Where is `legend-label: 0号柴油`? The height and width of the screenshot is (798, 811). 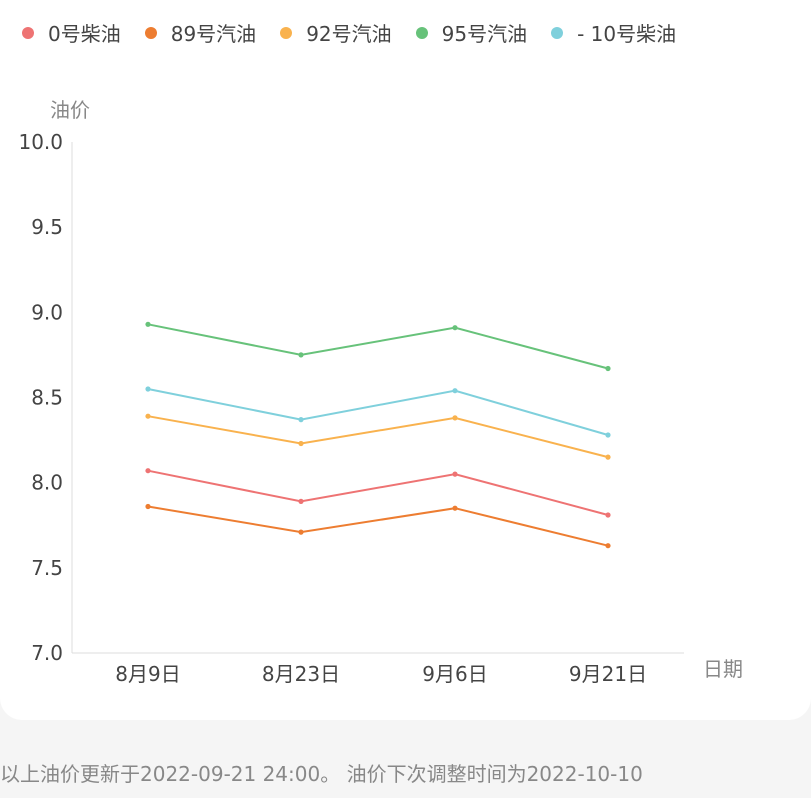
legend-label: 0号柴油 is located at coordinates (84, 34).